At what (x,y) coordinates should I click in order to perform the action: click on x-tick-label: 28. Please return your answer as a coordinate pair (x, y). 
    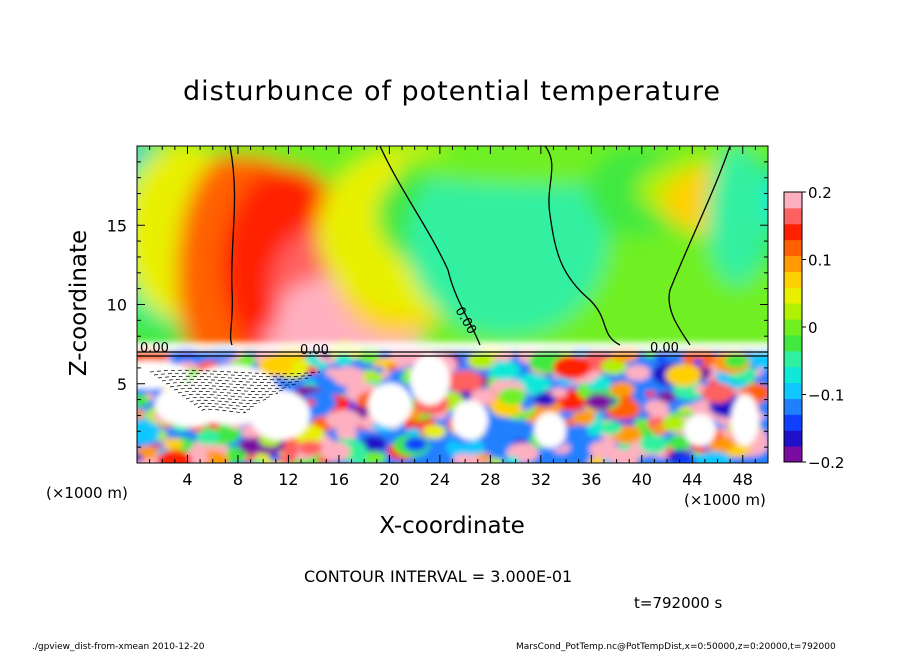
    Looking at the image, I should click on (490, 479).